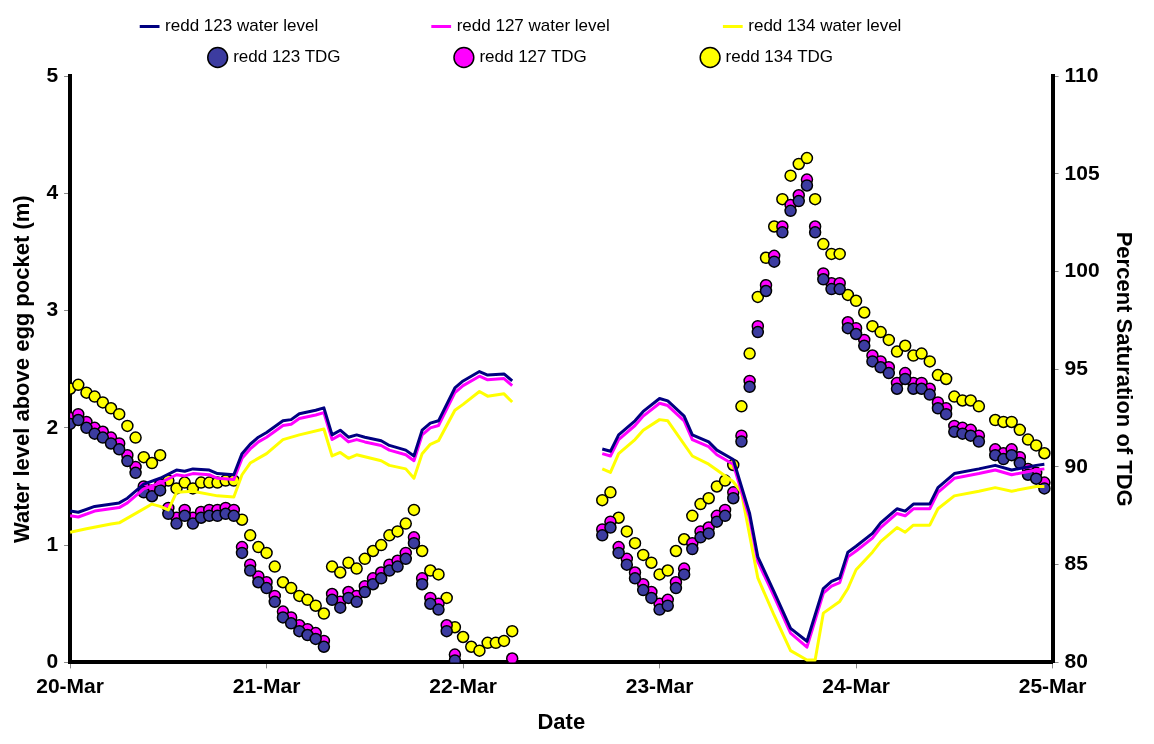 The height and width of the screenshot is (744, 1154). I want to click on x-tick-label: 23-Mar, so click(659, 685).